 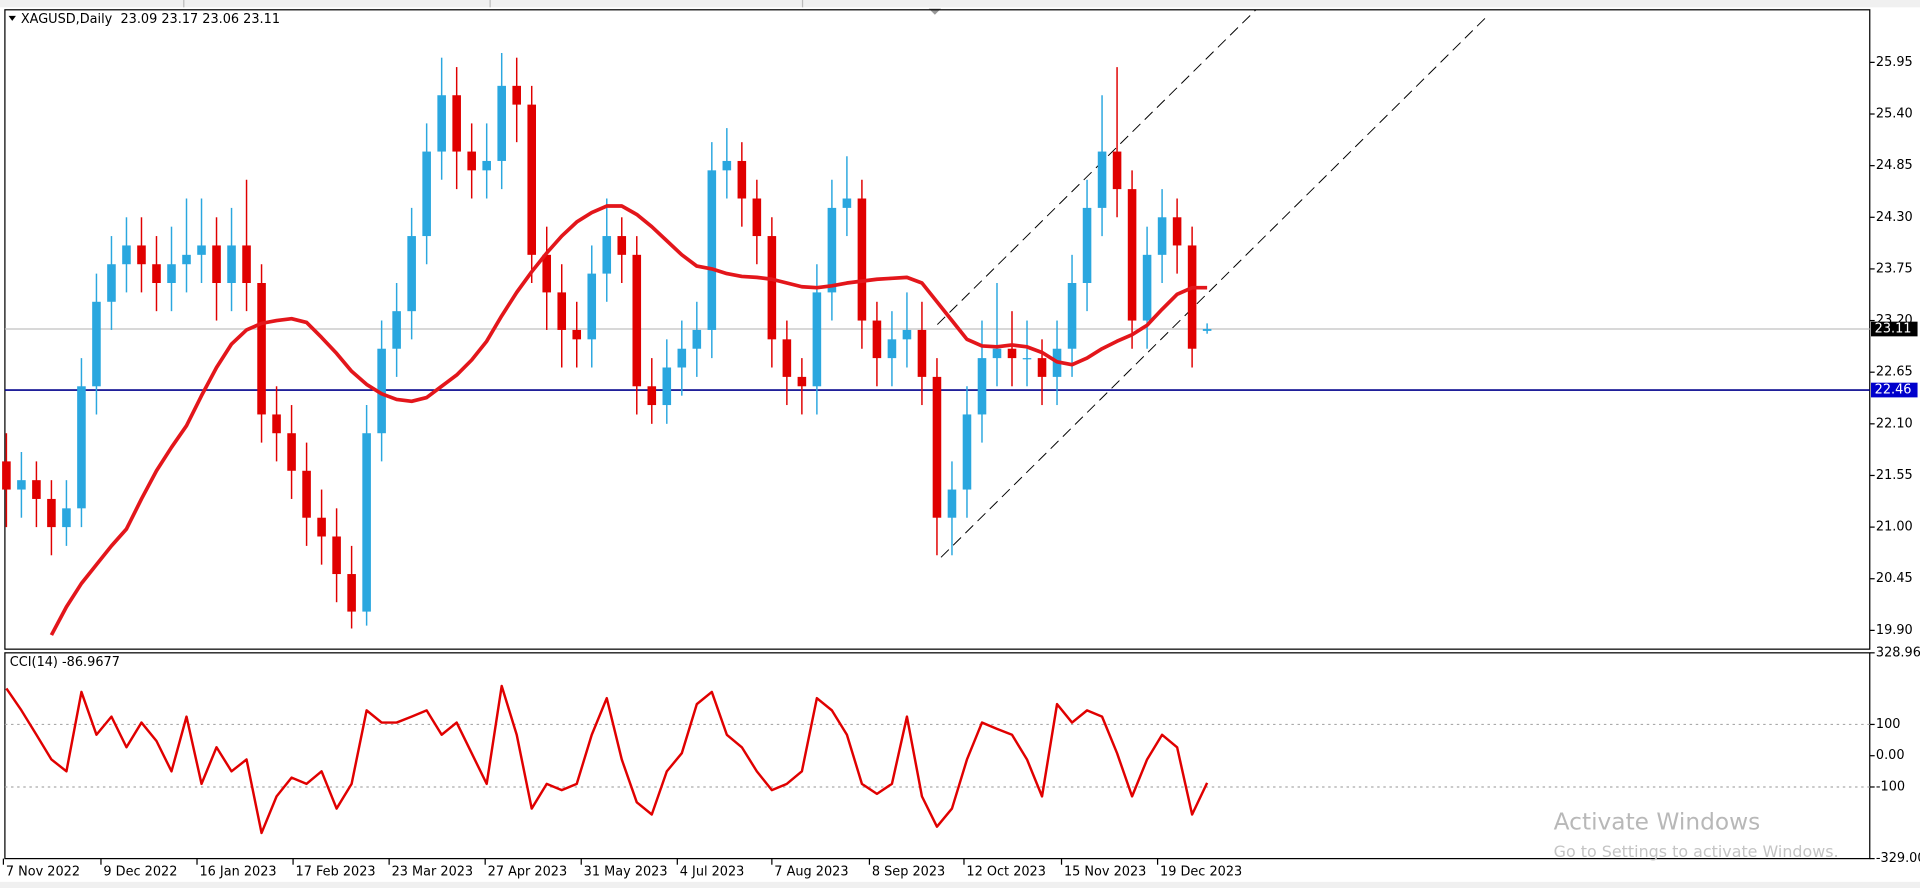 I want to click on x-tick-label: 9 Dec 2022, so click(x=140, y=872).